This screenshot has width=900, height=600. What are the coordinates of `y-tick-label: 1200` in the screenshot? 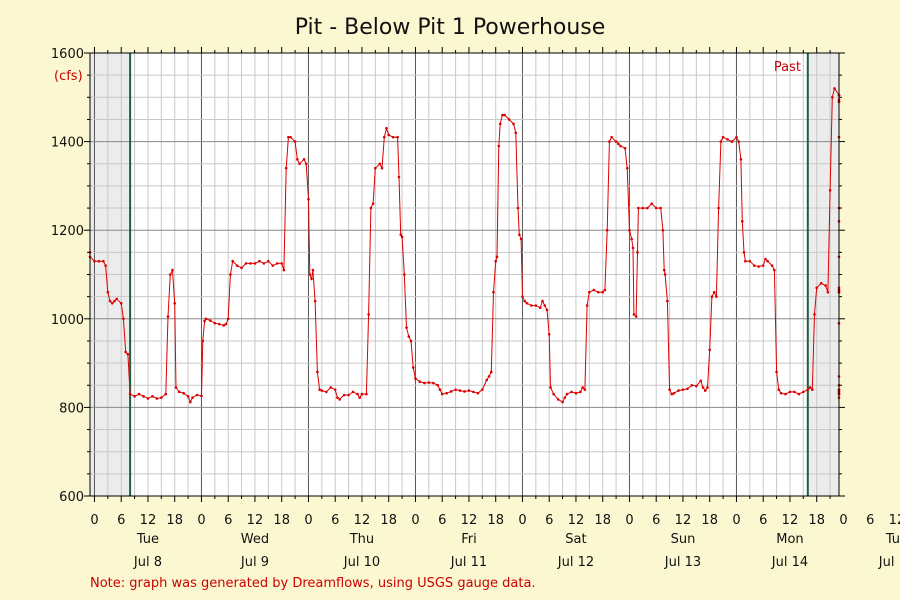 It's located at (67, 231).